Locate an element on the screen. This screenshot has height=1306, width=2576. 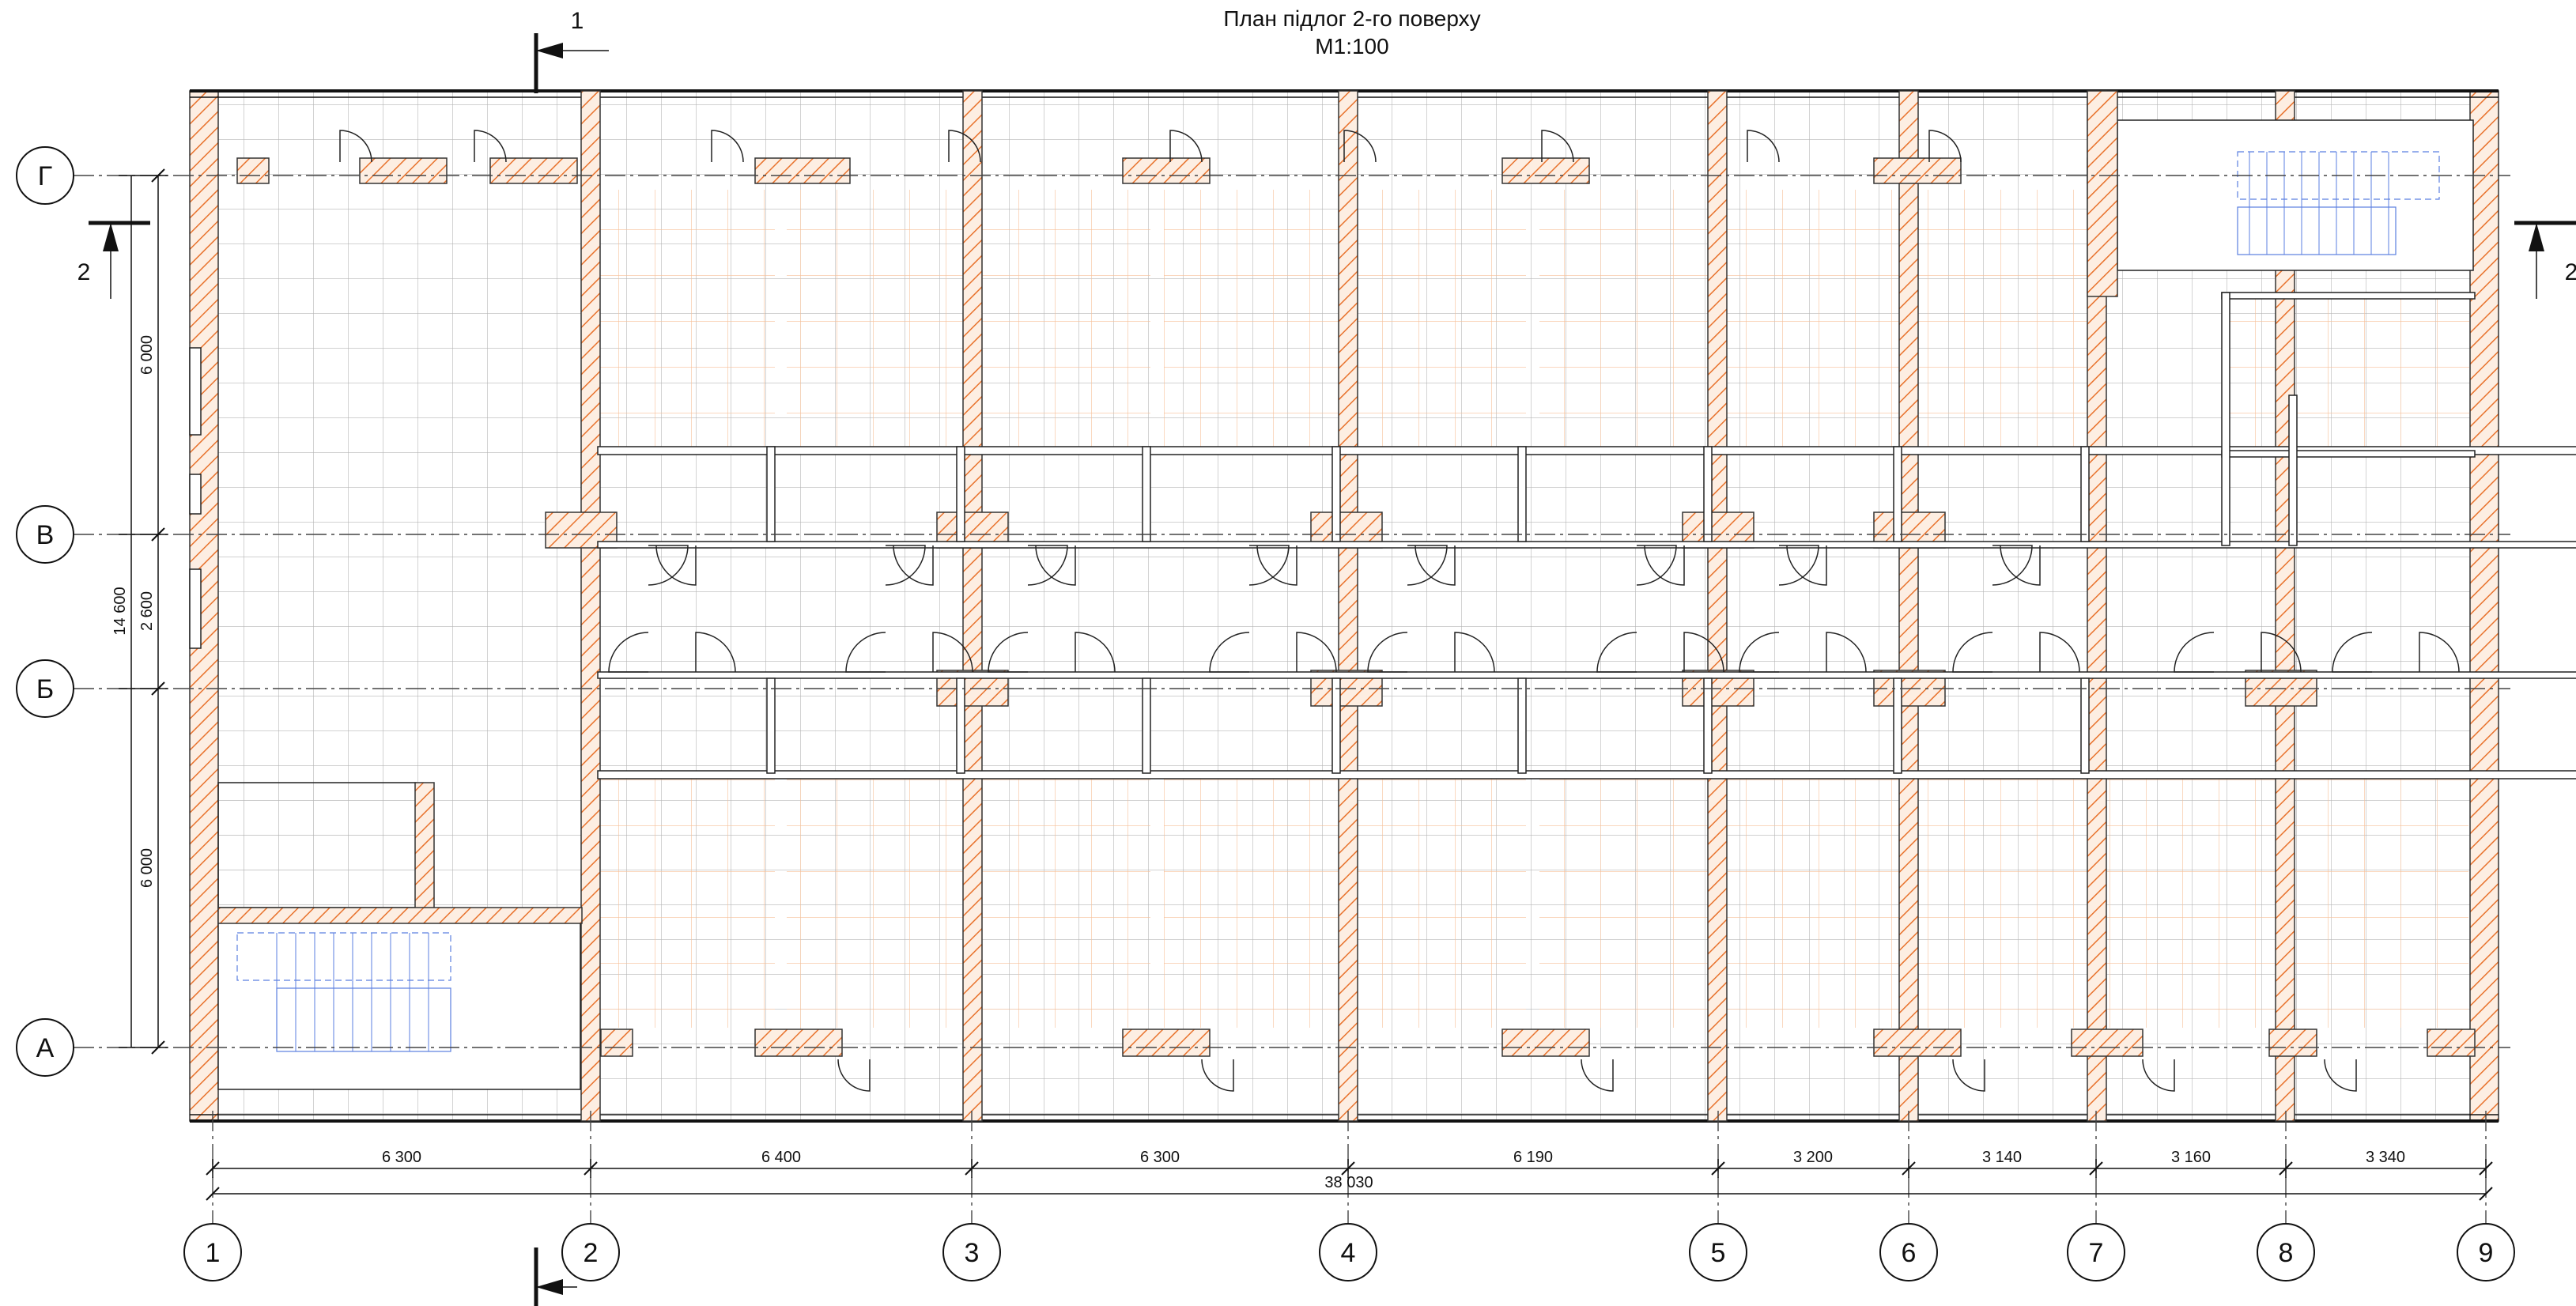
svg-text: Г is located at coordinates (45, 176).